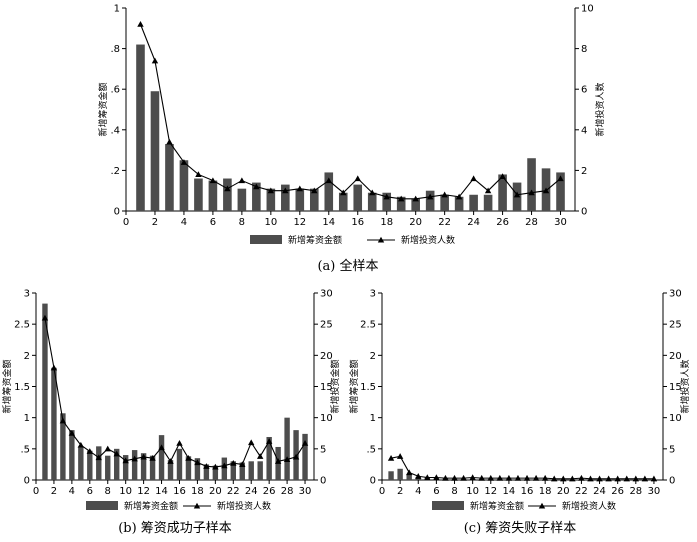  What do you see at coordinates (102, 505) in the screenshot?
I see `legend-bar-swatch` at bounding box center [102, 505].